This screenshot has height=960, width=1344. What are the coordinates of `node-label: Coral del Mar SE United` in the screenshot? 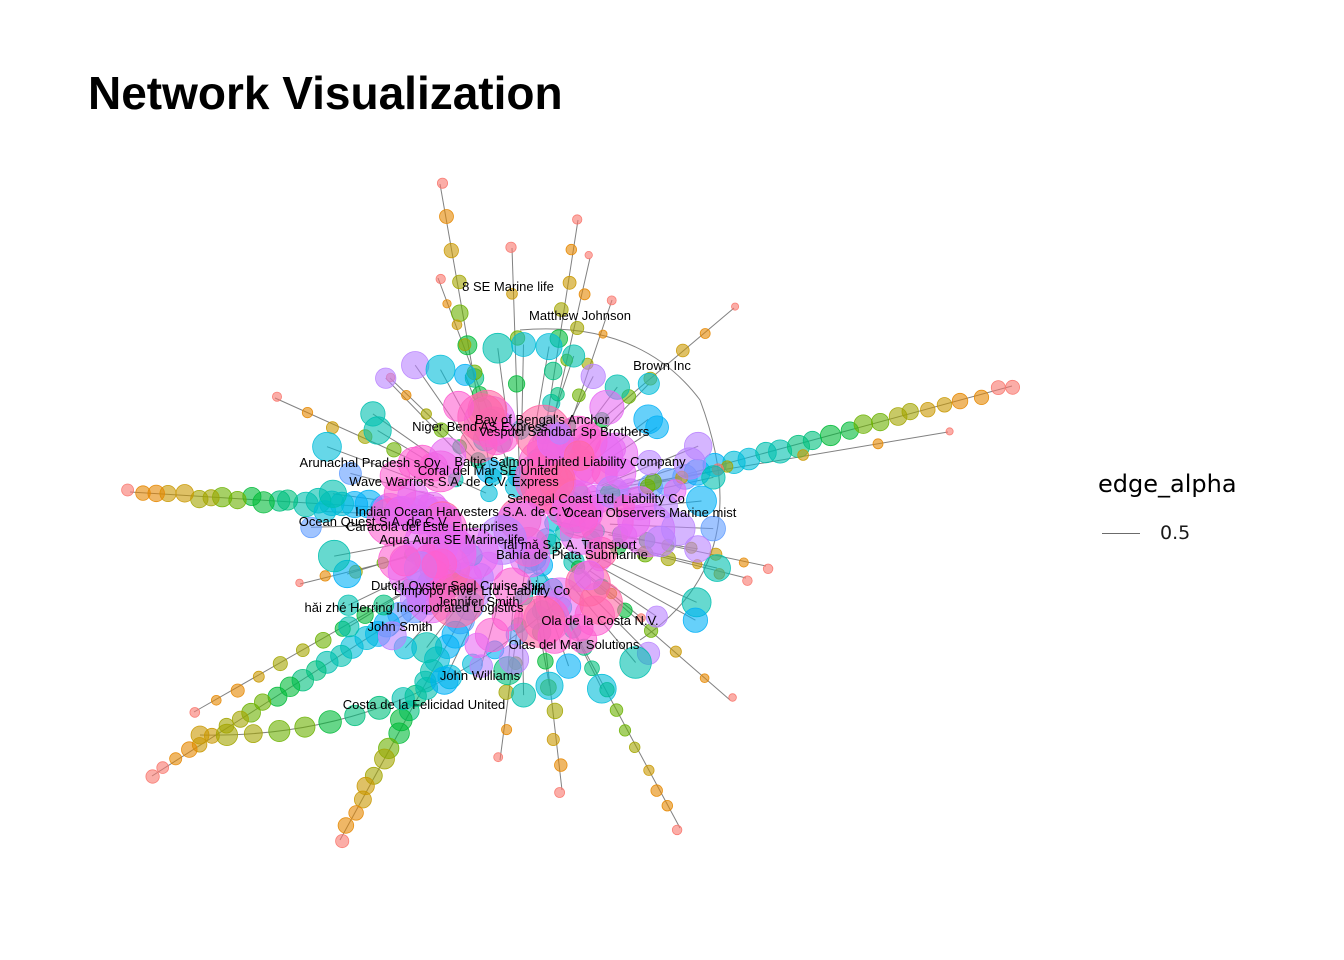 It's located at (488, 470).